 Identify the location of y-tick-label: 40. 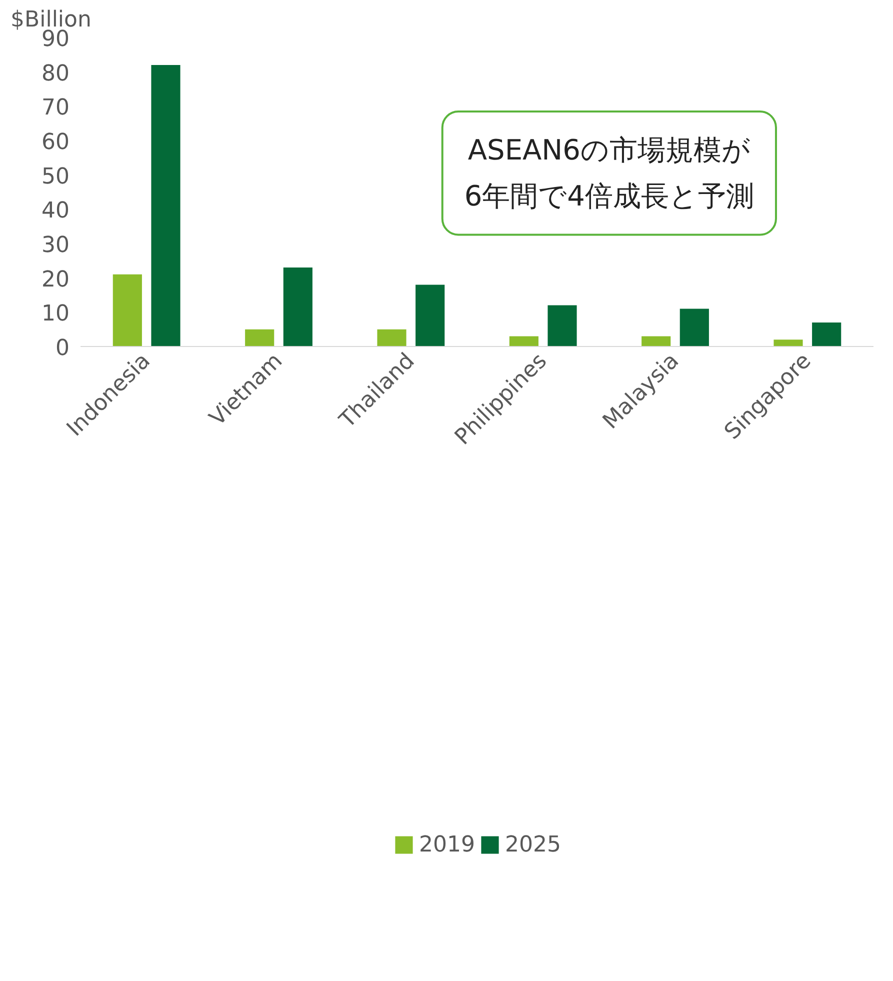
(56, 211).